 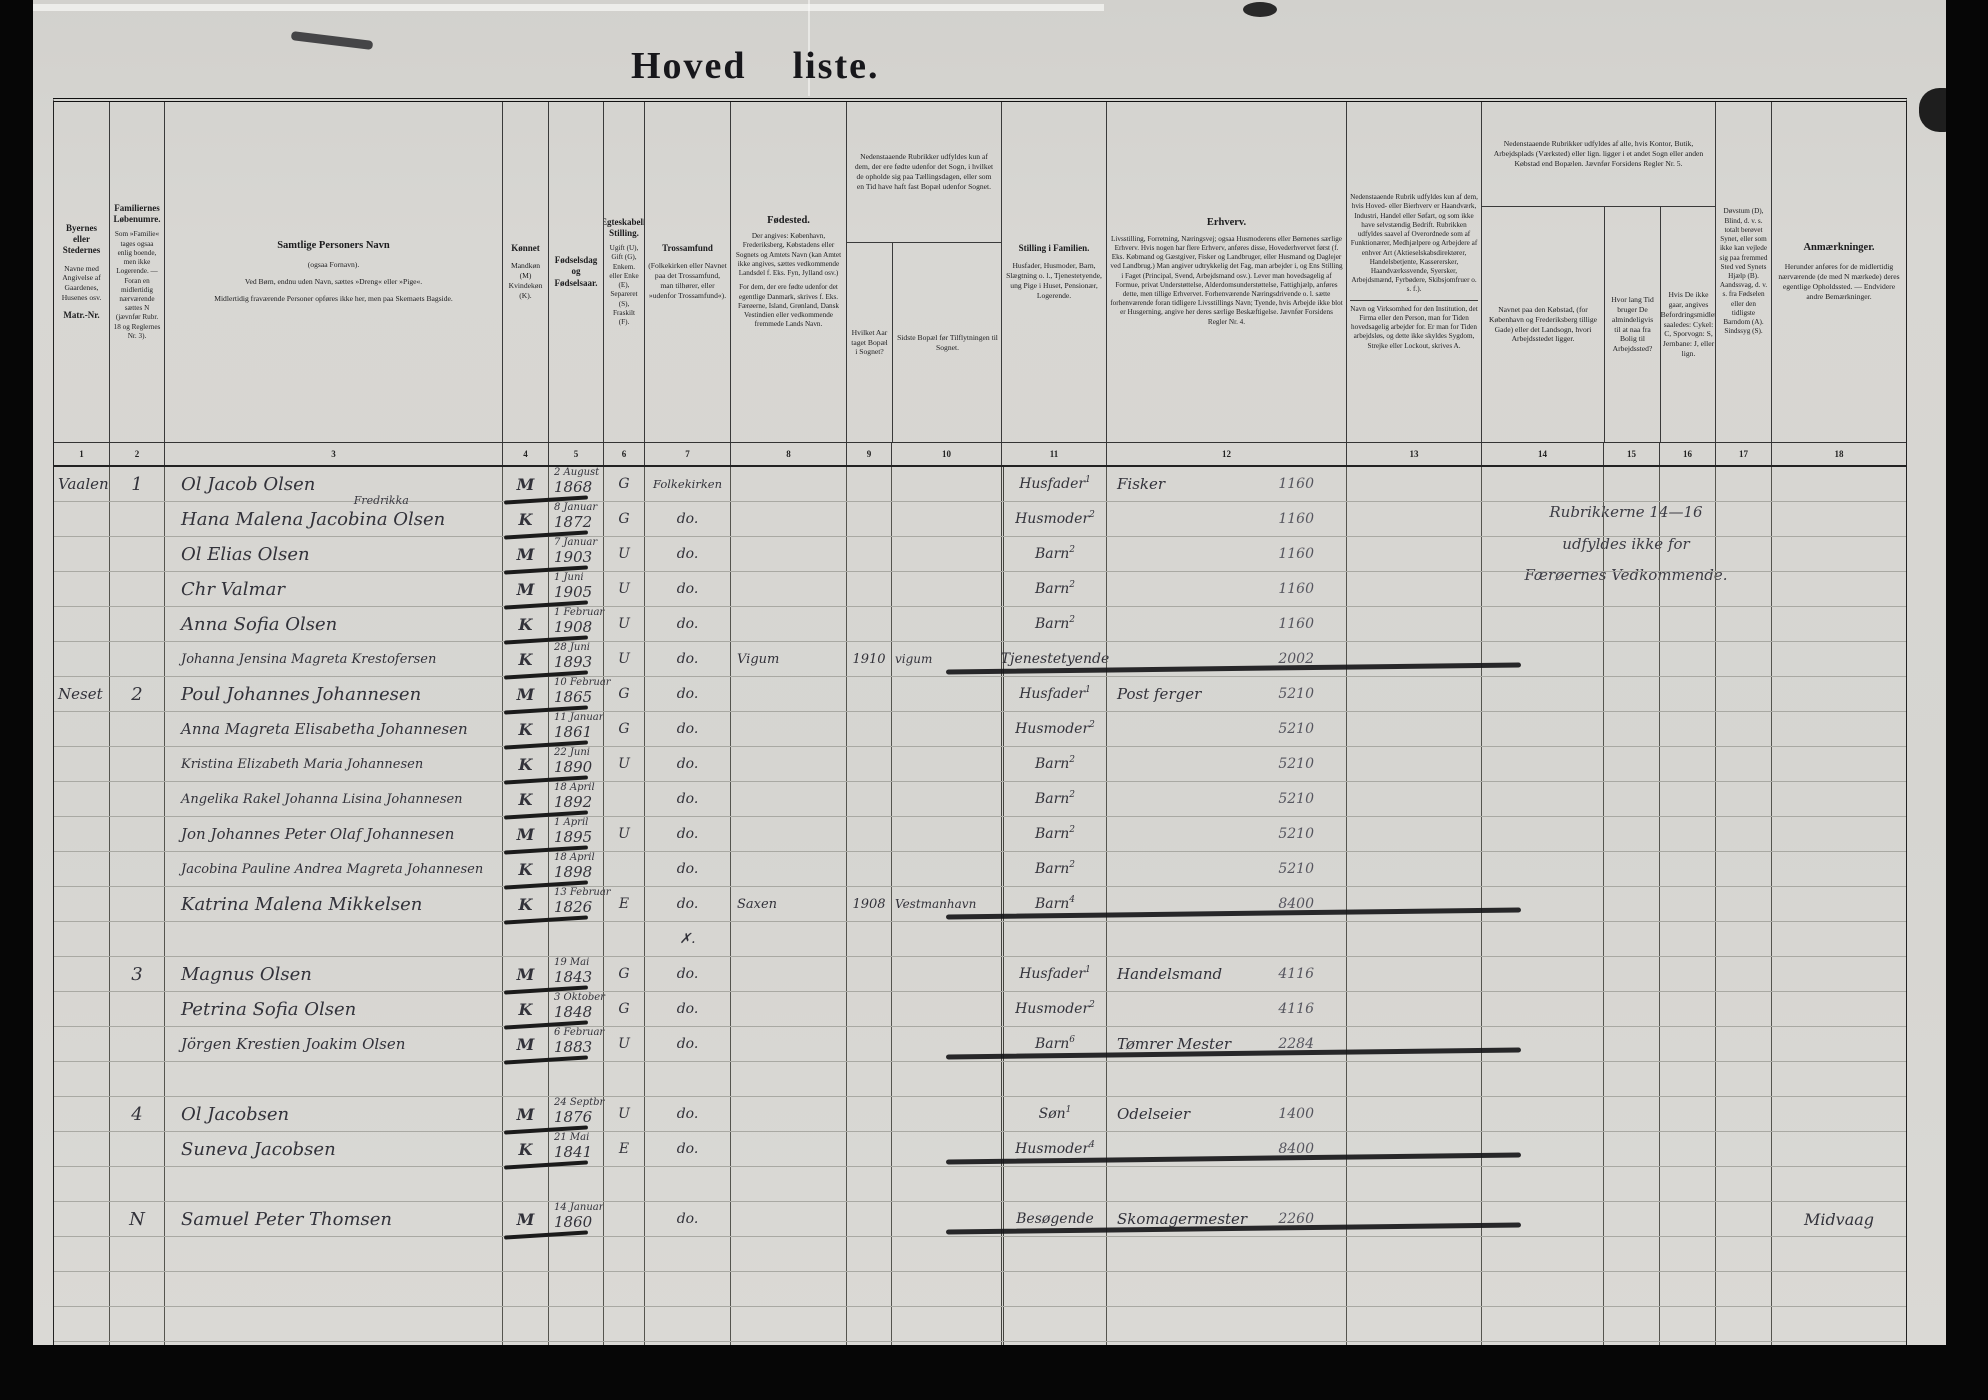 What do you see at coordinates (573, 1151) in the screenshot?
I see `birth-year: 1841` at bounding box center [573, 1151].